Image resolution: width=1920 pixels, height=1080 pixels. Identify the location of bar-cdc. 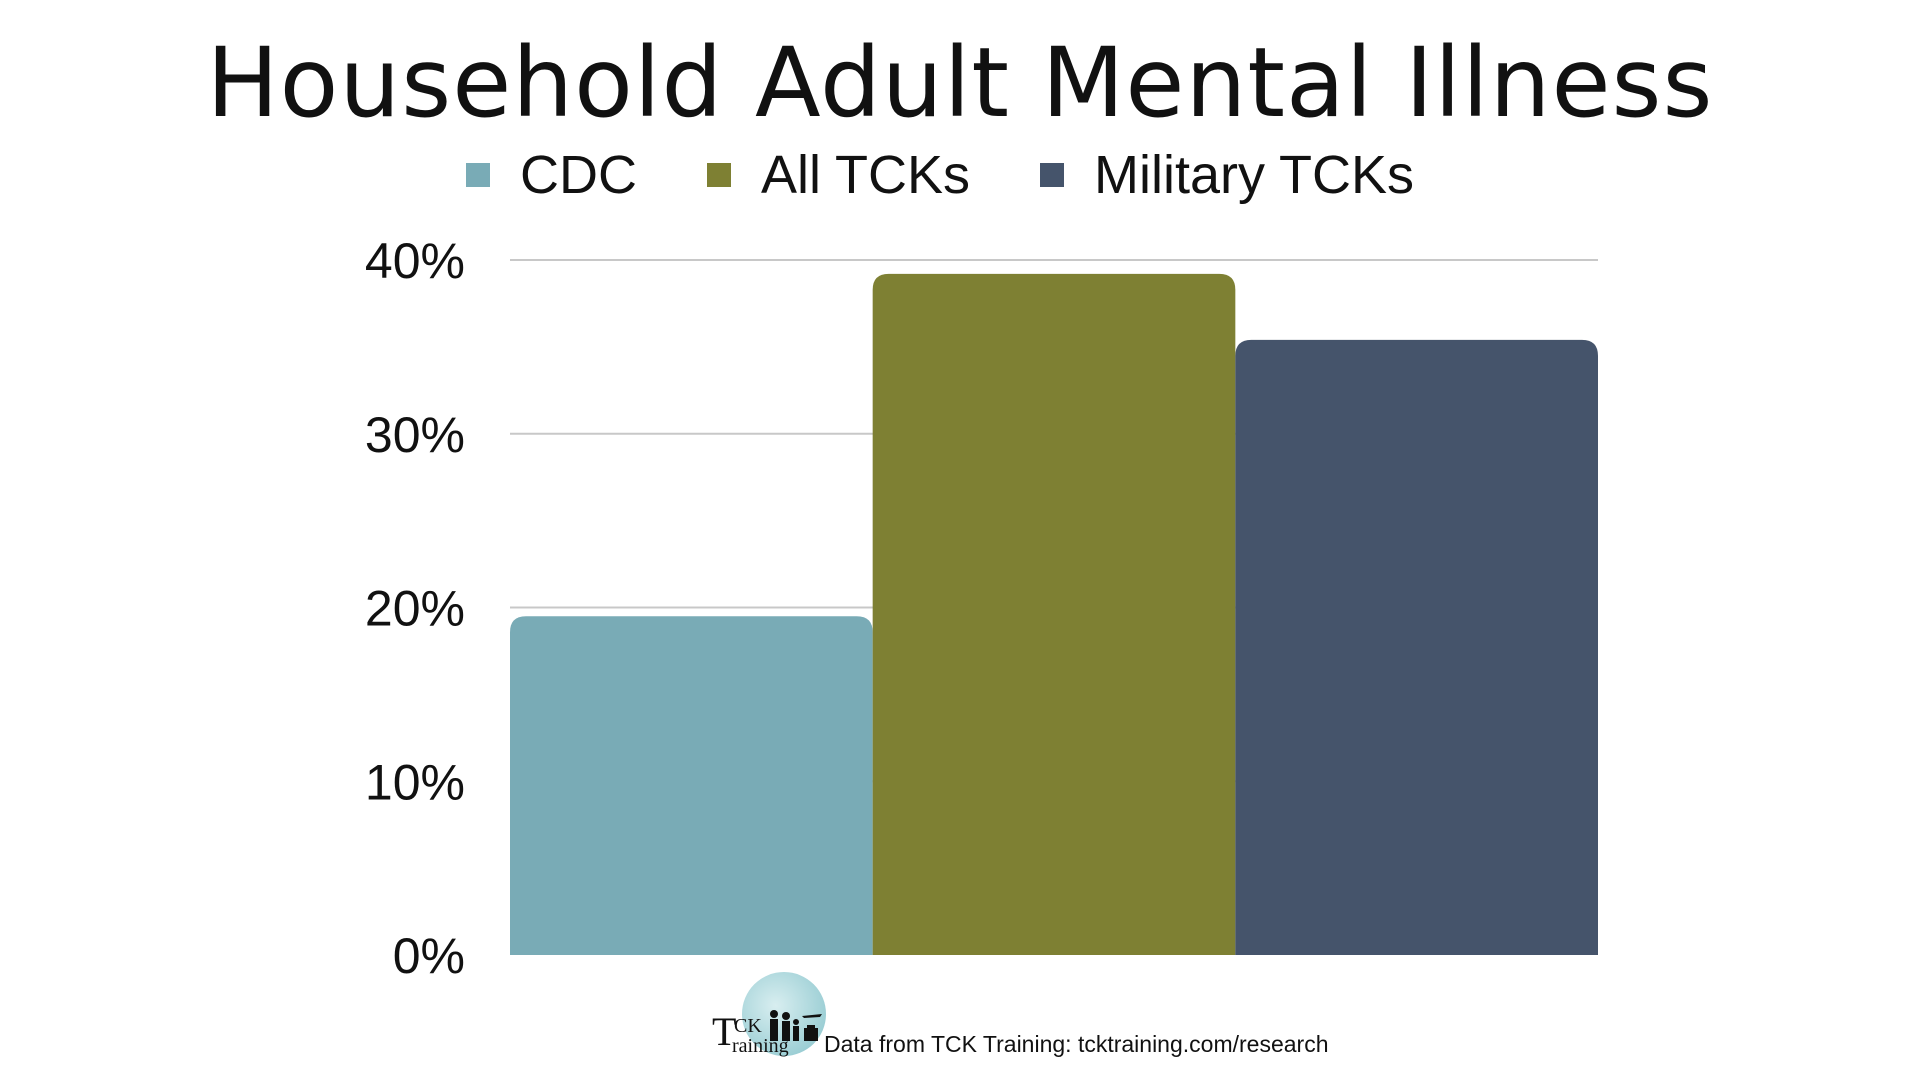
(691, 785).